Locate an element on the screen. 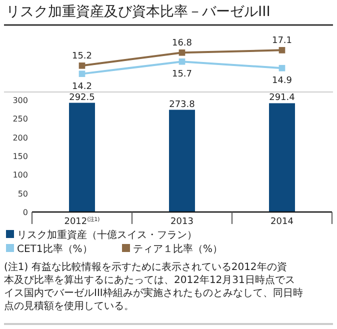 Image resolution: width=337 pixels, height=329 pixels. legend-label: CET1比率（%） is located at coordinates (54, 249).